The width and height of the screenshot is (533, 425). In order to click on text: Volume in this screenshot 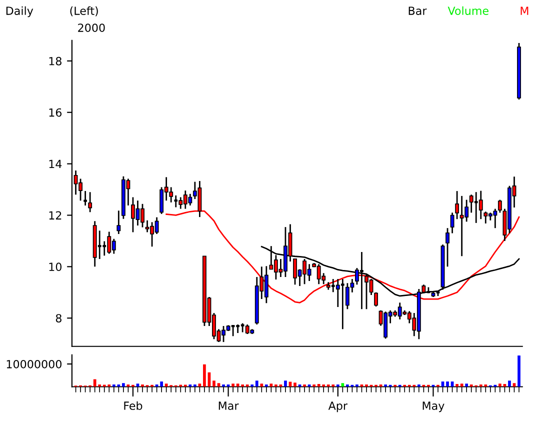, I will do `click(468, 10)`.